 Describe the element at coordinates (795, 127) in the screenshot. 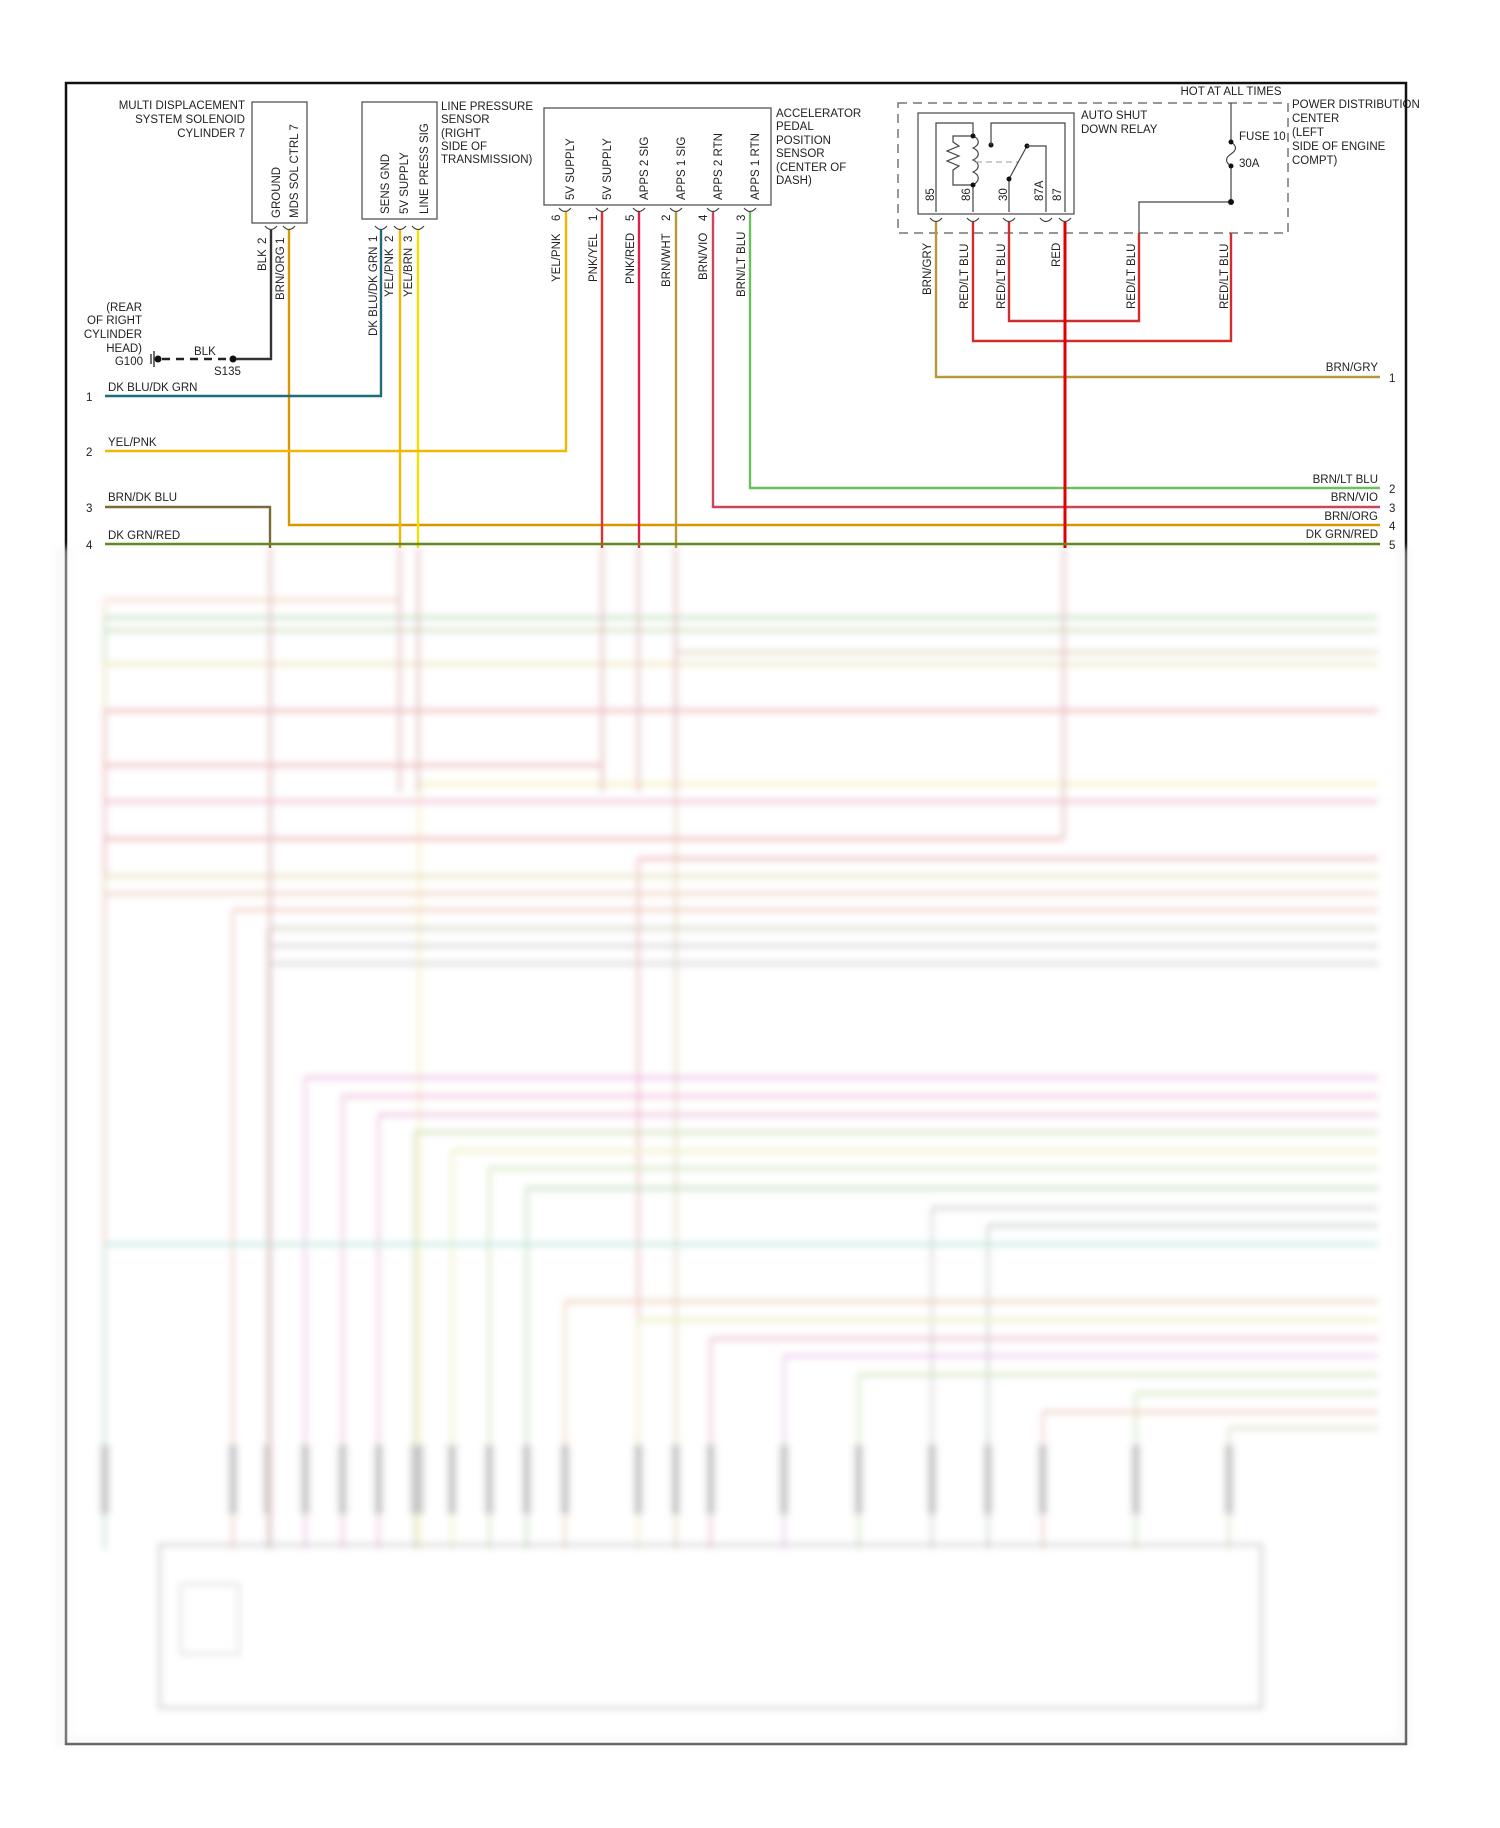

I see `apps-title-line: PEDAL` at that location.